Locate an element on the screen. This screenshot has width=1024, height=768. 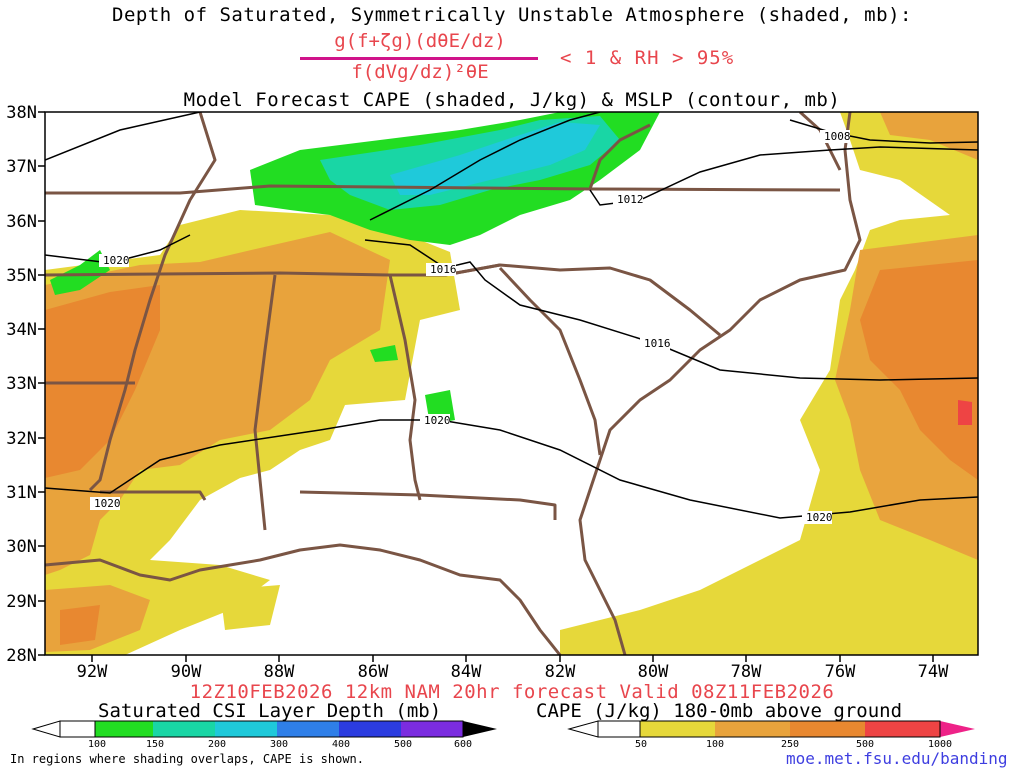
csi-tick-label: 300 is located at coordinates (279, 744).